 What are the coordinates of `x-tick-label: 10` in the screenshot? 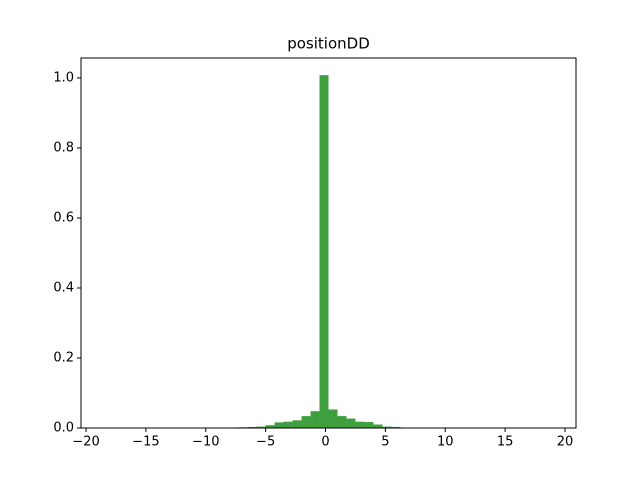 It's located at (445, 442).